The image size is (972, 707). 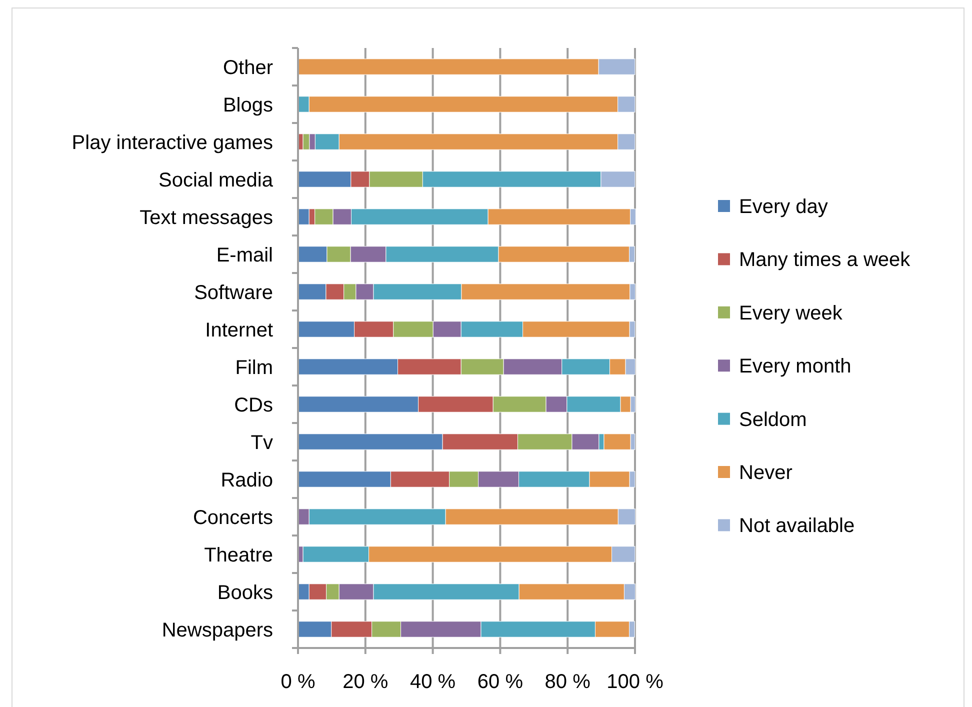 What do you see at coordinates (825, 260) in the screenshot?
I see `legend-label: Many times a week` at bounding box center [825, 260].